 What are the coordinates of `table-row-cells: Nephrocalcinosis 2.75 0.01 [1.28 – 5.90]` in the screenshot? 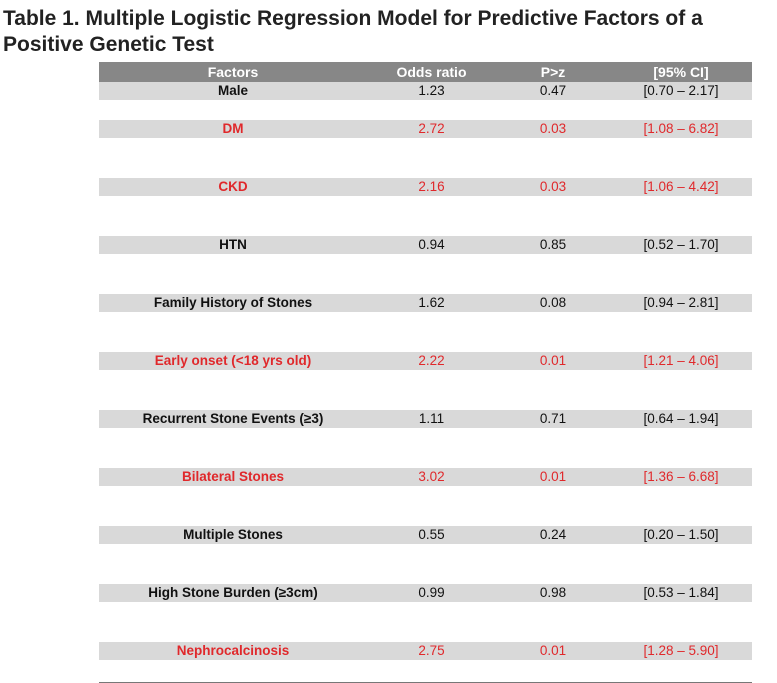 It's located at (425, 651).